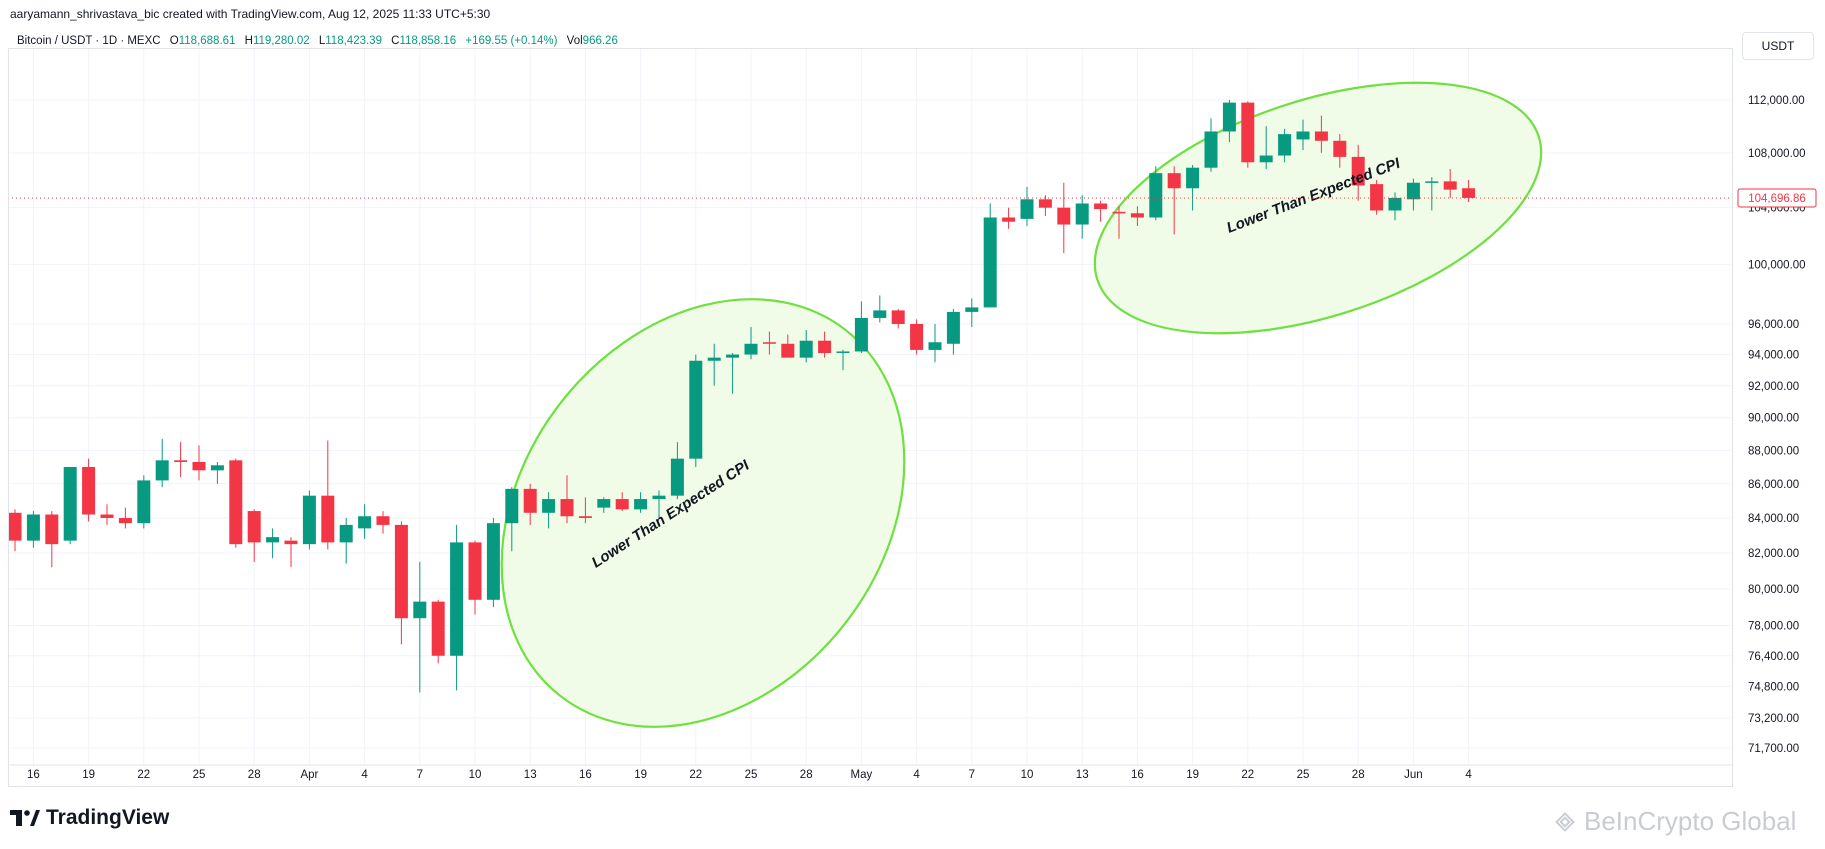  I want to click on close-label: C, so click(395, 41).